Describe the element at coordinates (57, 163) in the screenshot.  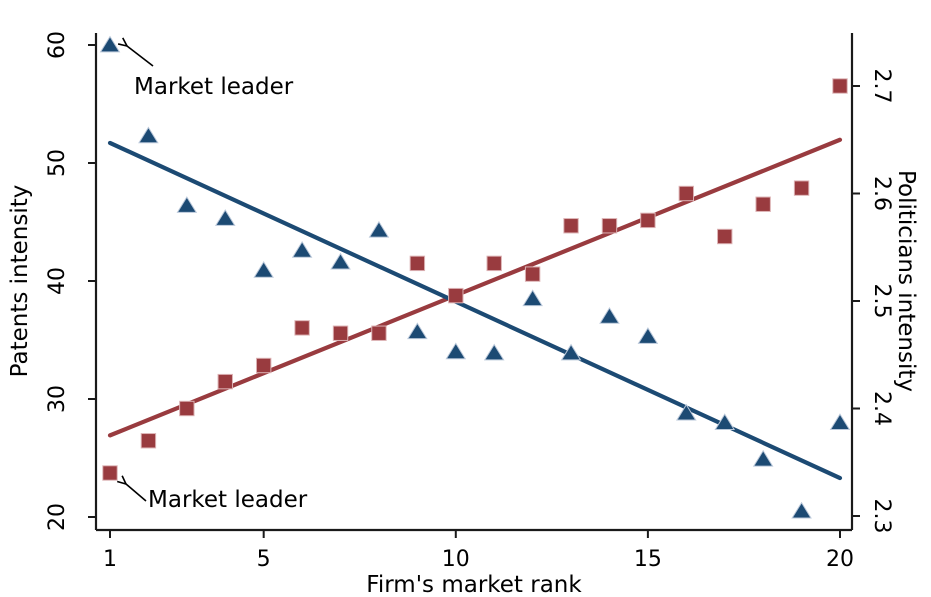
I see `left-tick-label: 50` at that location.